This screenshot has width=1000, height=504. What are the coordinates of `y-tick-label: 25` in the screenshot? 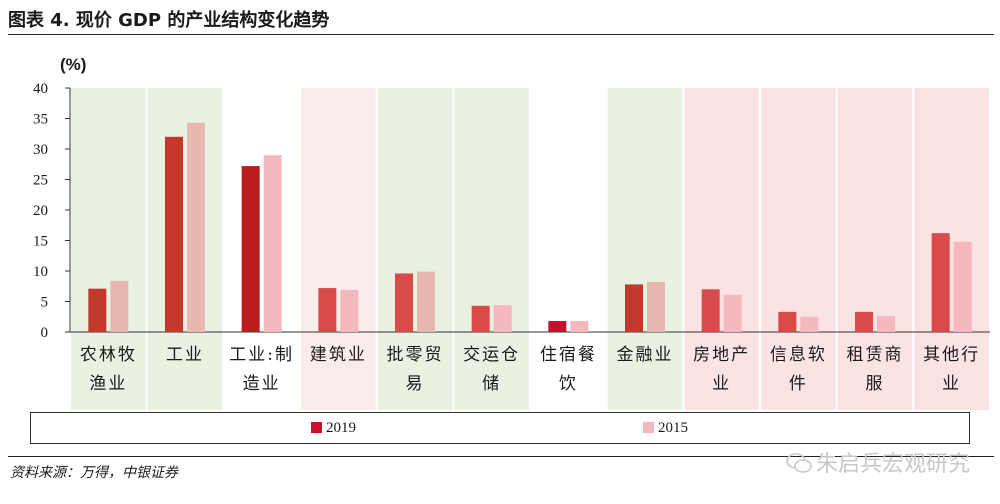 It's located at (40, 181).